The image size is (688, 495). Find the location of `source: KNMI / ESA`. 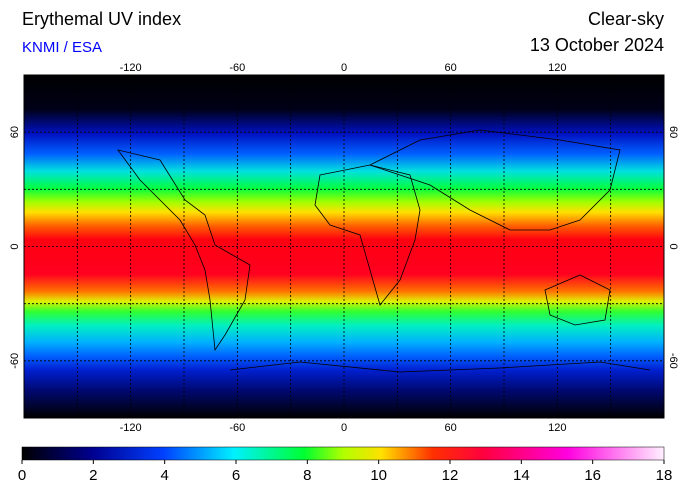

source: KNMI / ESA is located at coordinates (62, 47).